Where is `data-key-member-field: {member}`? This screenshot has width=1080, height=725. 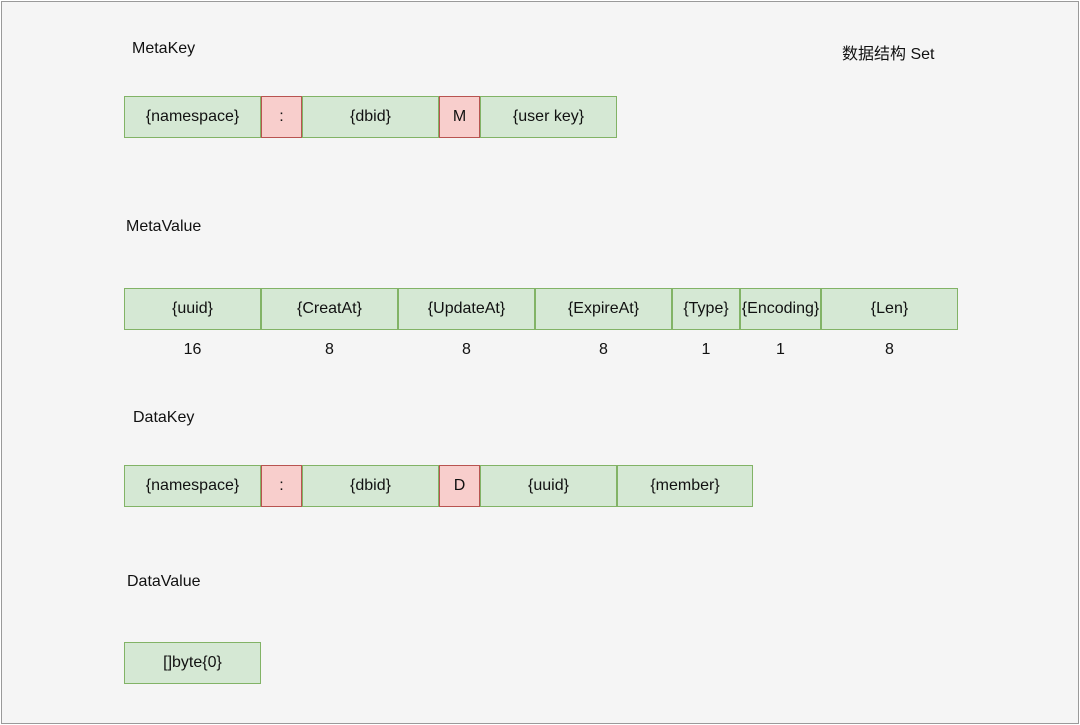 data-key-member-field: {member} is located at coordinates (685, 486).